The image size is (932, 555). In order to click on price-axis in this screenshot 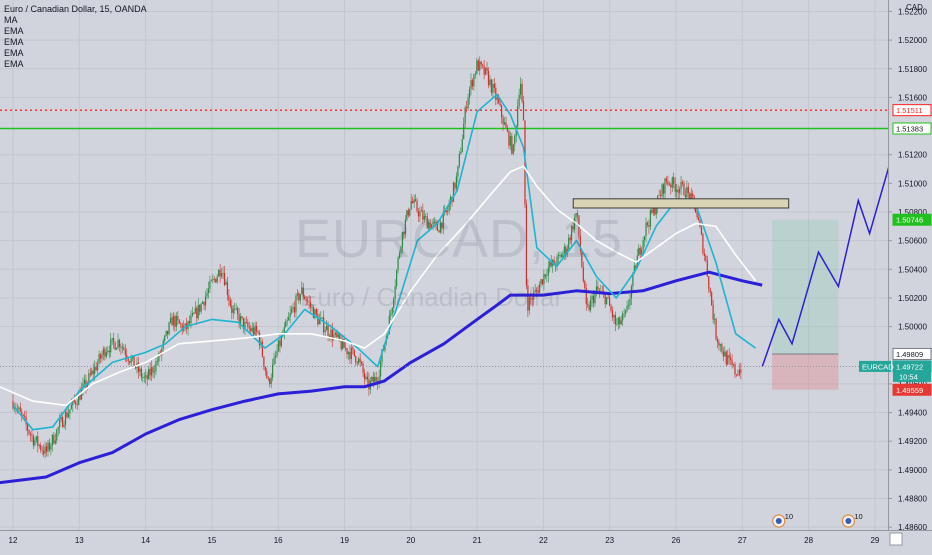, I will do `click(910, 275)`.